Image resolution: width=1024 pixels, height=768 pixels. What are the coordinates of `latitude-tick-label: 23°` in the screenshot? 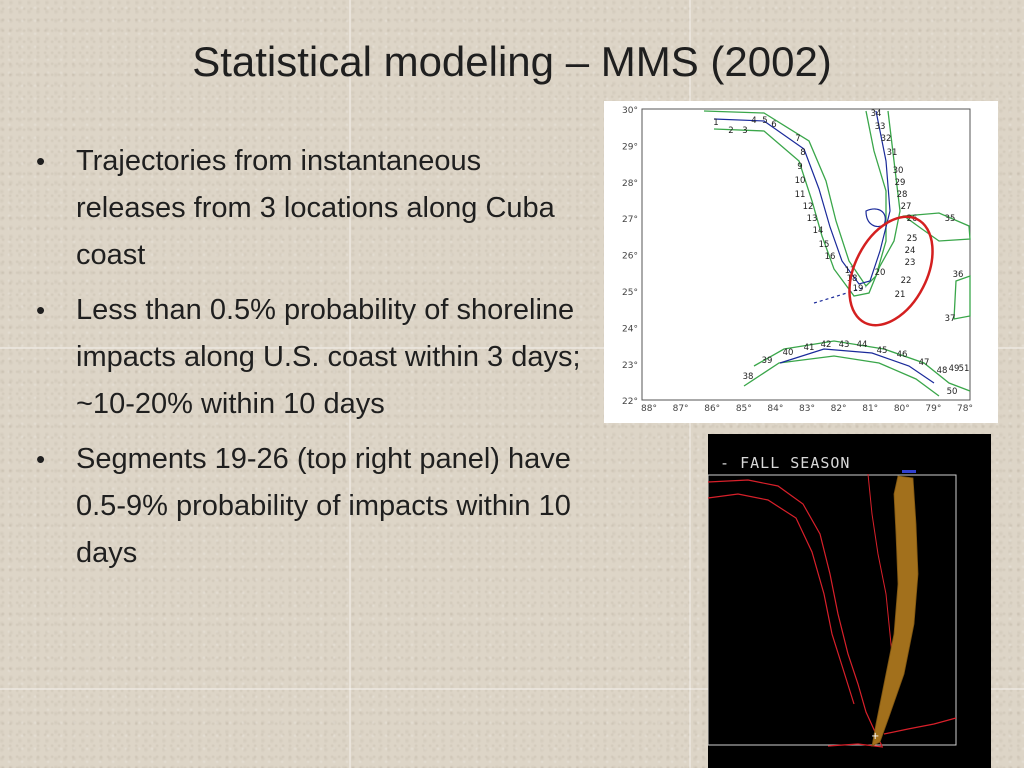 It's located at (630, 366).